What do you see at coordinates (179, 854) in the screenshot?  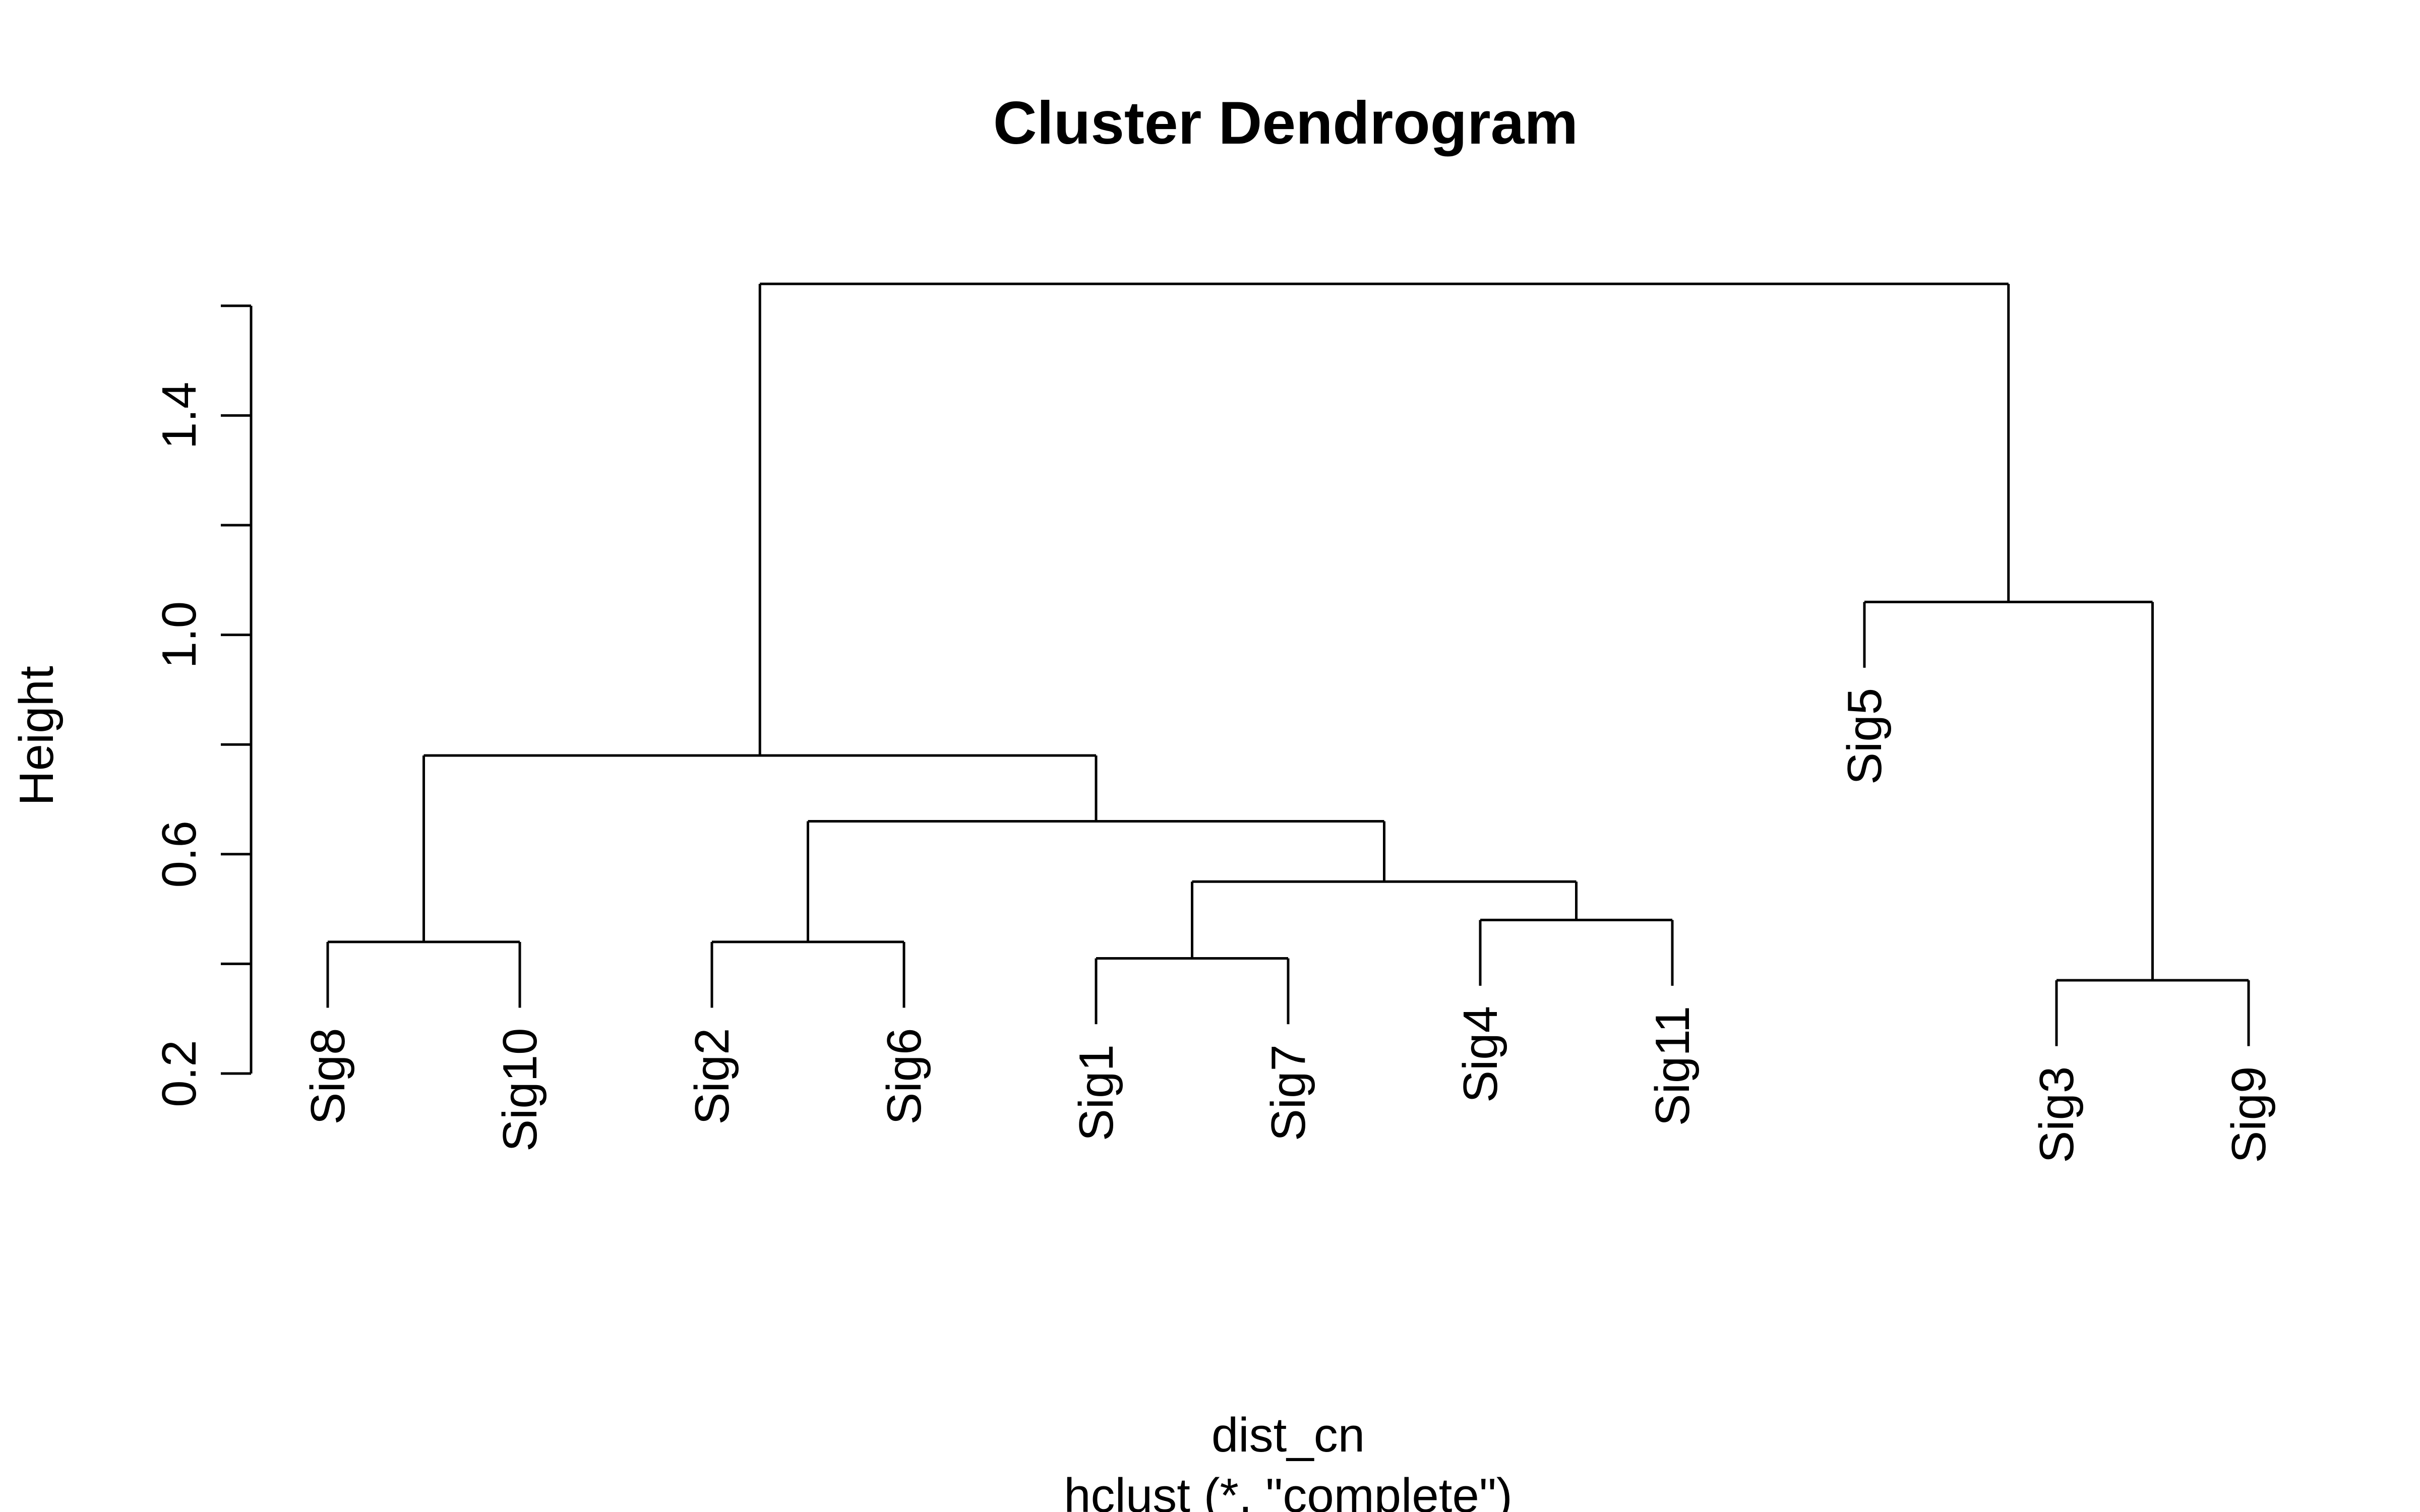 I see `y-tick-label: 0.6` at bounding box center [179, 854].